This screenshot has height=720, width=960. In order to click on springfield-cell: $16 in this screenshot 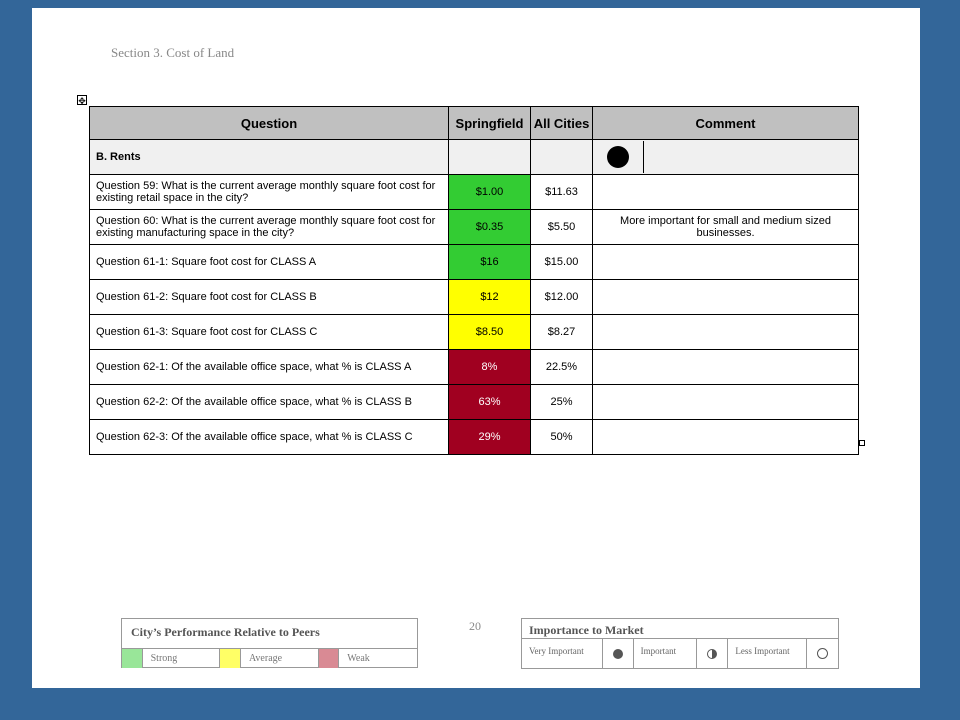, I will do `click(489, 262)`.